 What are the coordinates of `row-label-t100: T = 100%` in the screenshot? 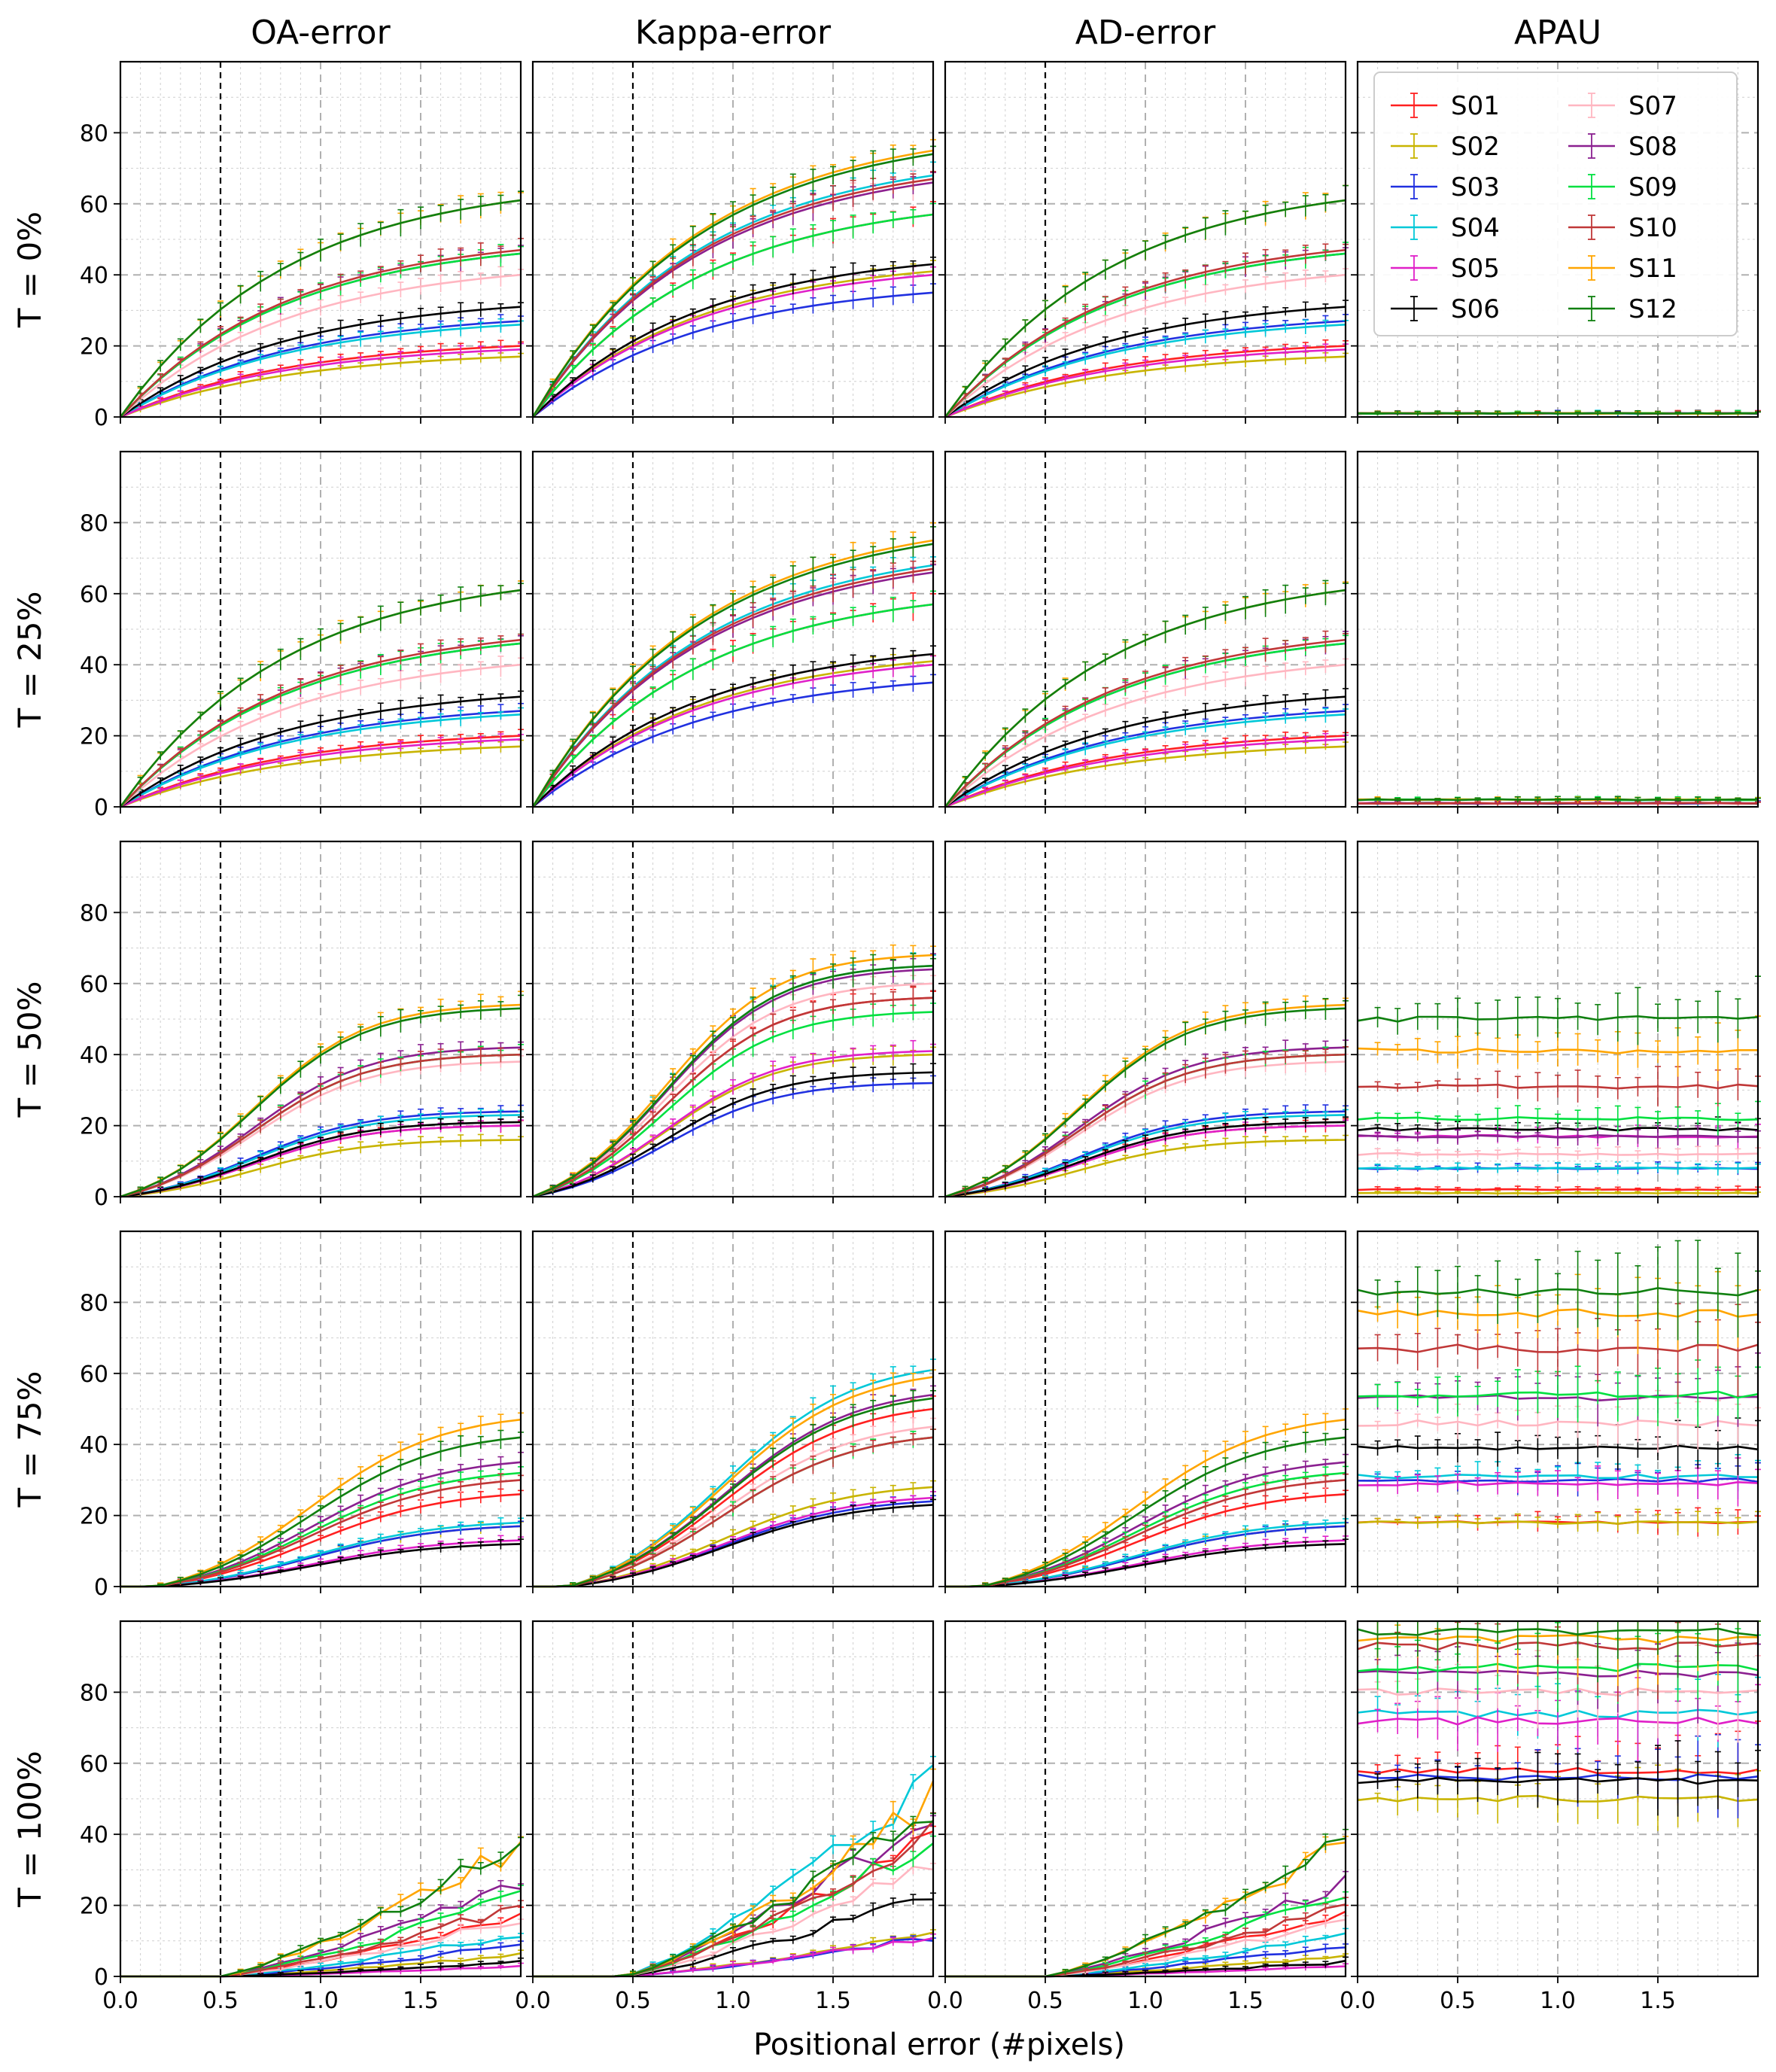 It's located at (29, 1830).